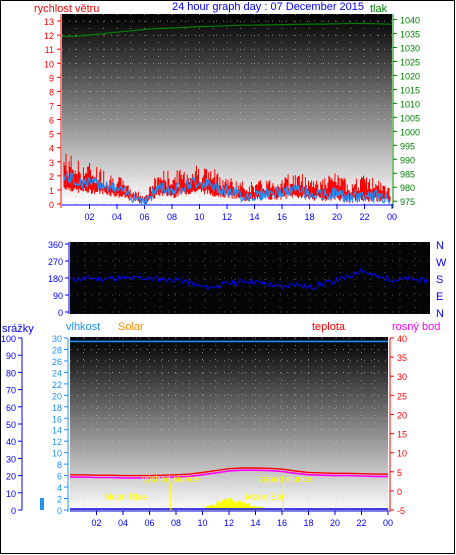  I want to click on pressure-axis-tick-label: 1010, so click(410, 104).